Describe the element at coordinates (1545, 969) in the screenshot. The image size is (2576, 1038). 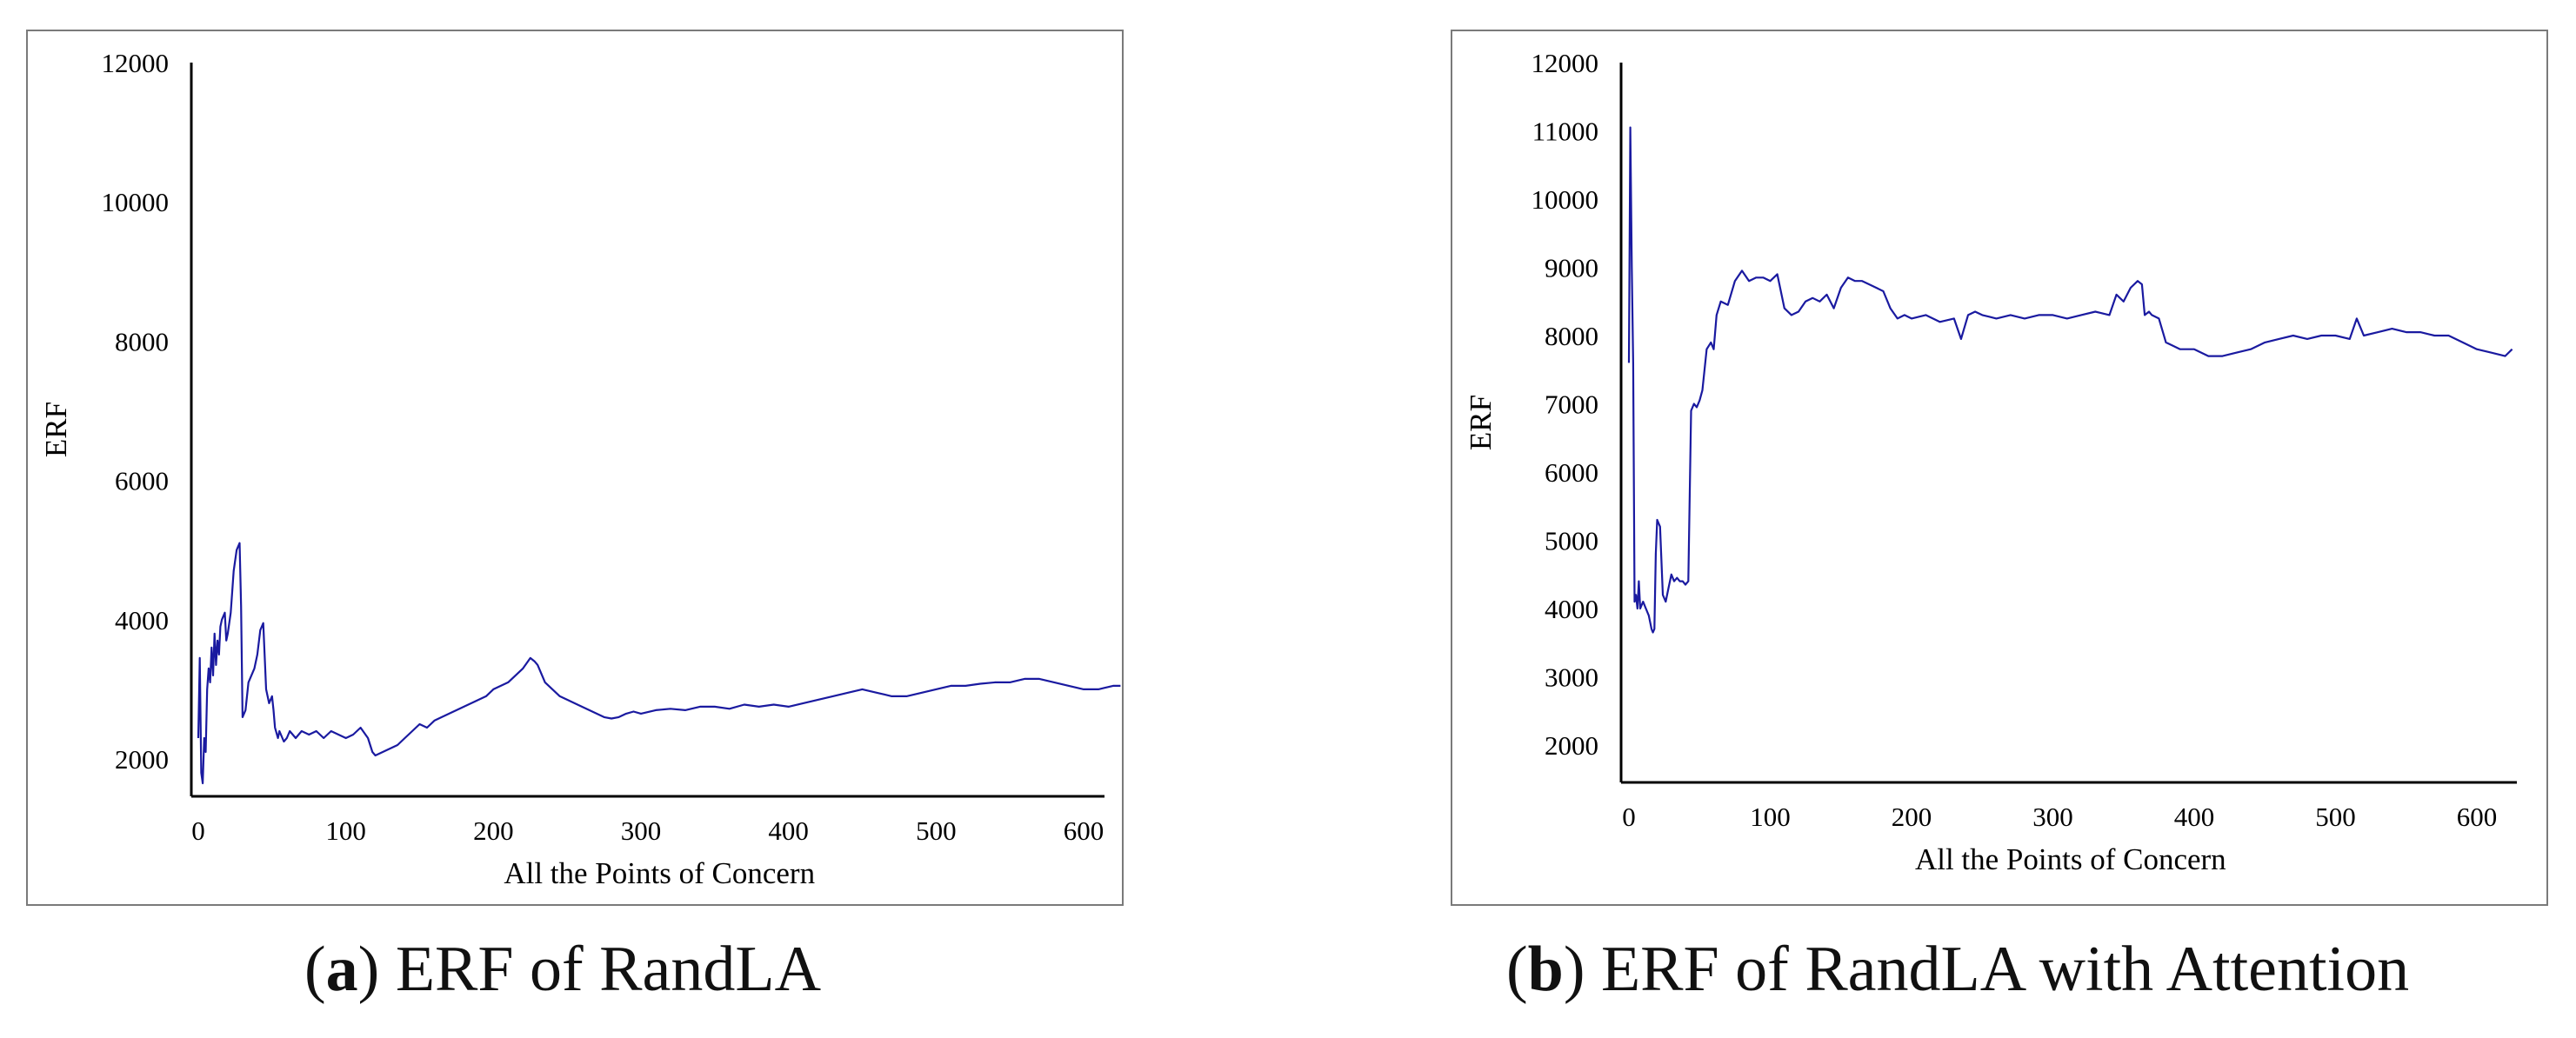
I see `caption-b-label: b` at that location.